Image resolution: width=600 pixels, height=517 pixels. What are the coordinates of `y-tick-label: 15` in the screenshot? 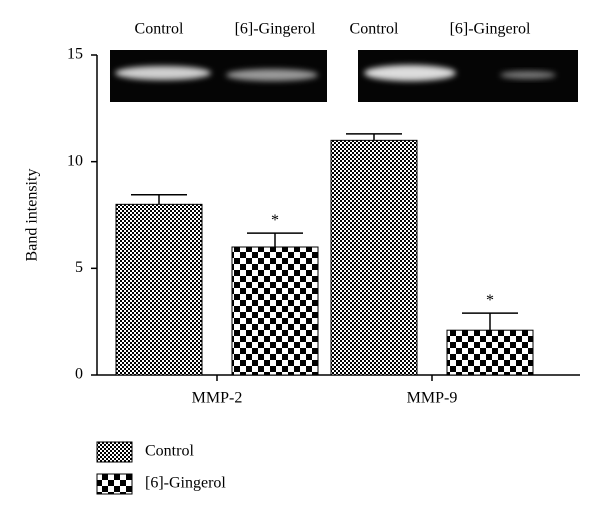 It's located at (75, 54).